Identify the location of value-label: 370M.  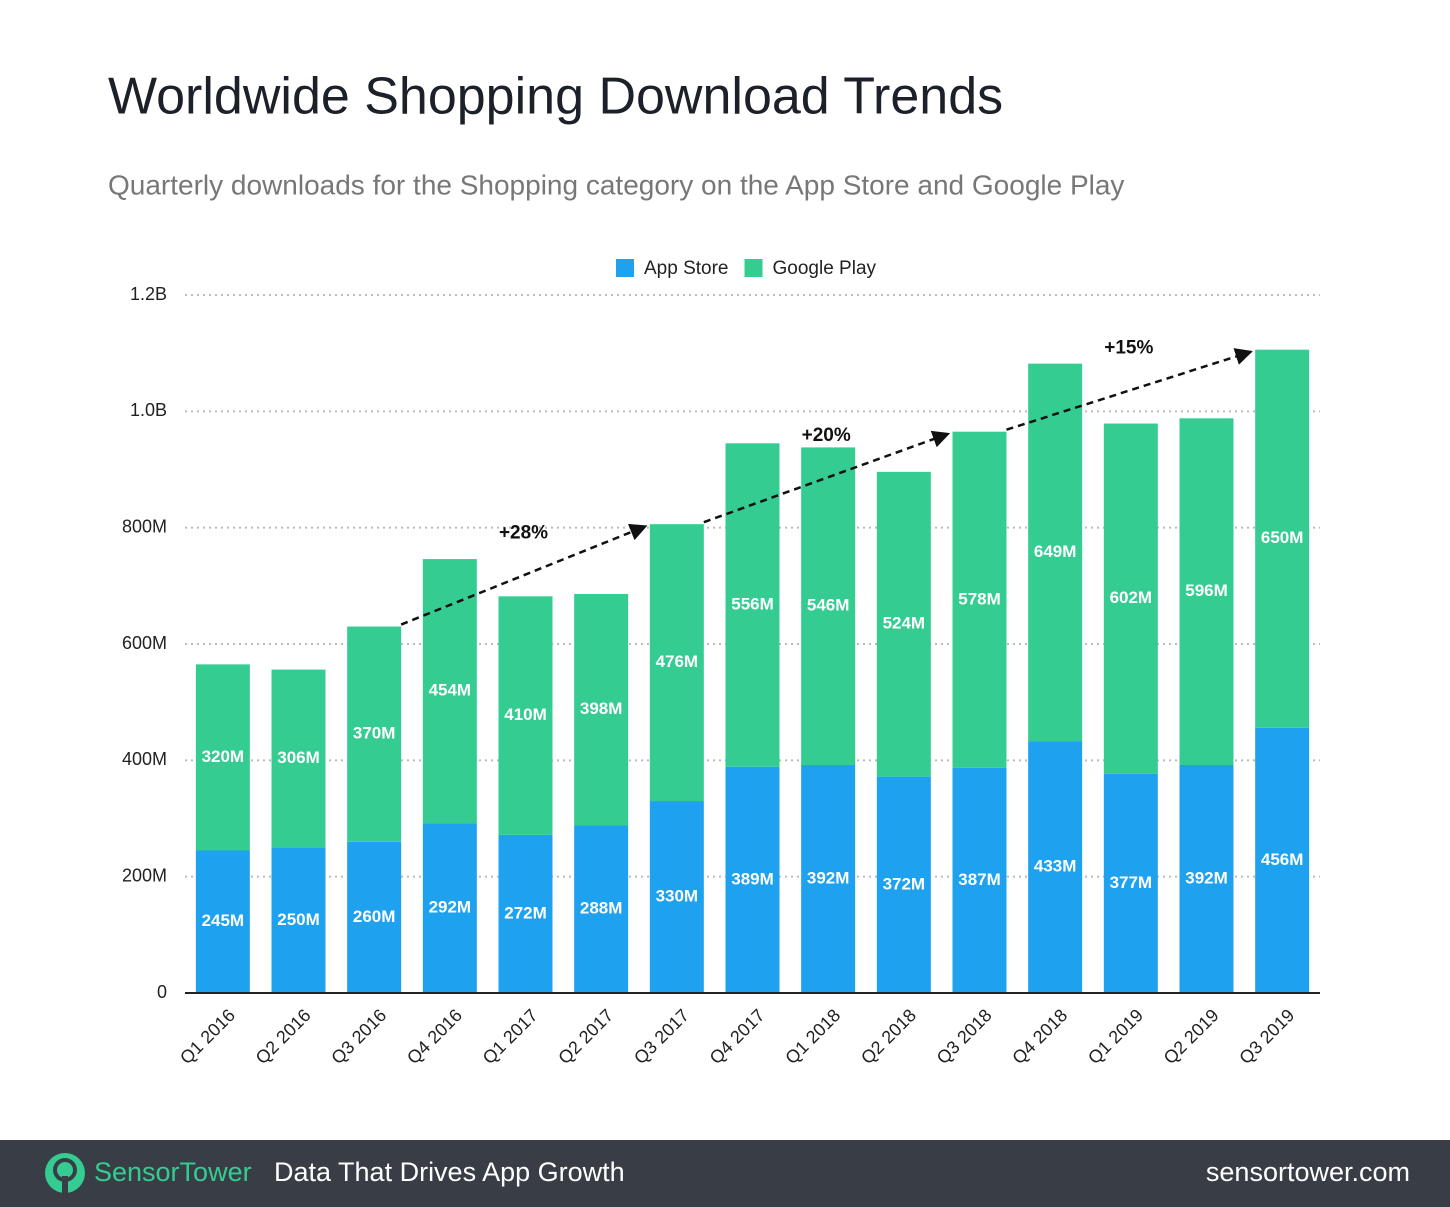
(374, 733).